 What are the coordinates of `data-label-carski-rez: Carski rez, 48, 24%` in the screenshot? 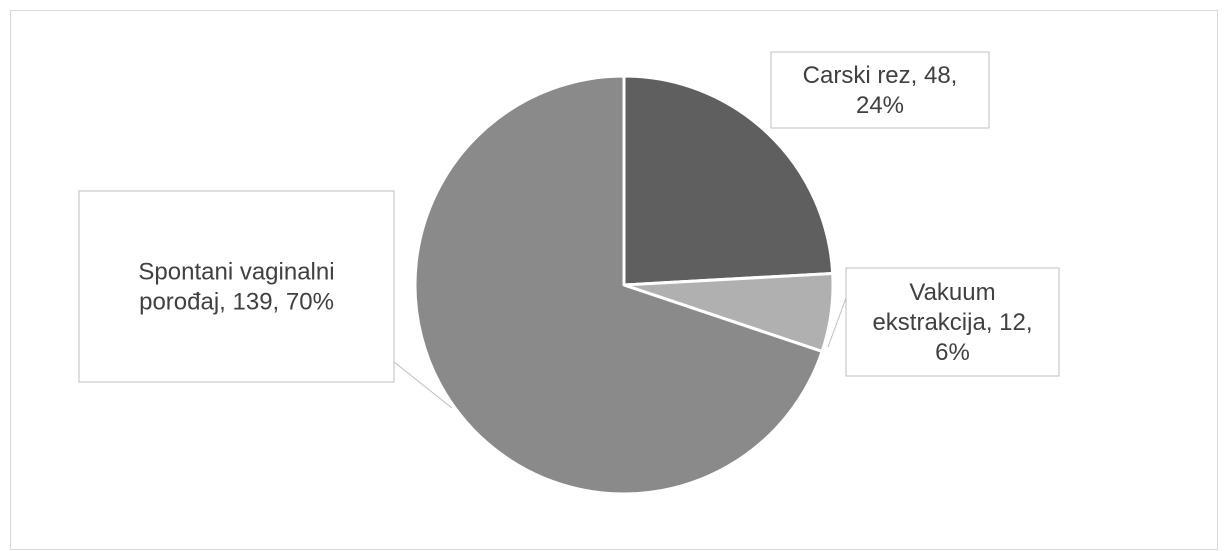 It's located at (880, 90).